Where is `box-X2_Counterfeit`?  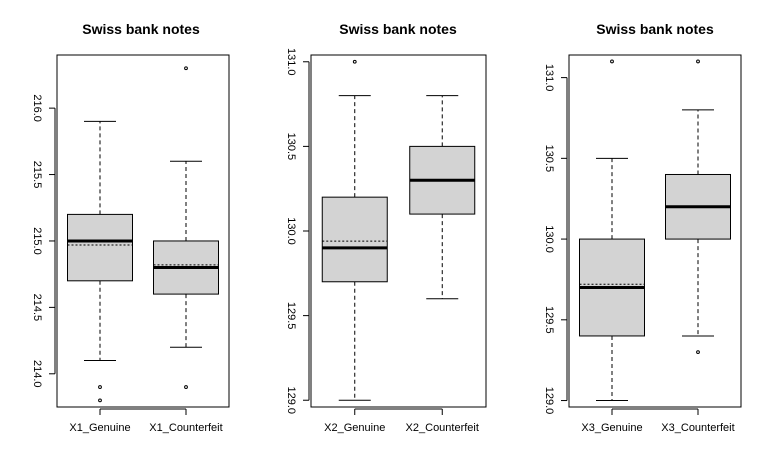 box-X2_Counterfeit is located at coordinates (442, 197).